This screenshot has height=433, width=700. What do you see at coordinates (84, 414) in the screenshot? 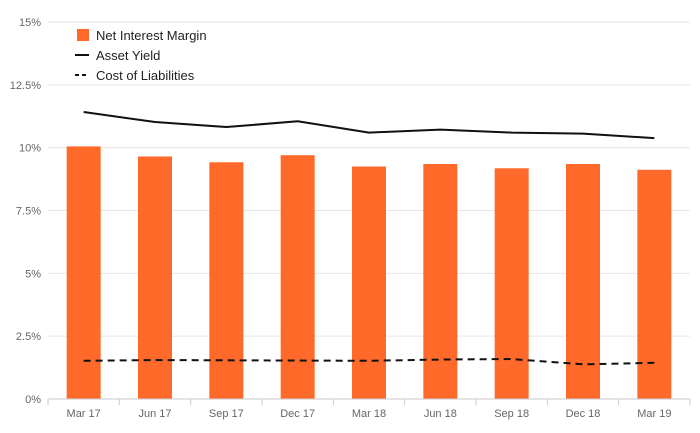
I see `x-tick-label: Mar 17` at bounding box center [84, 414].